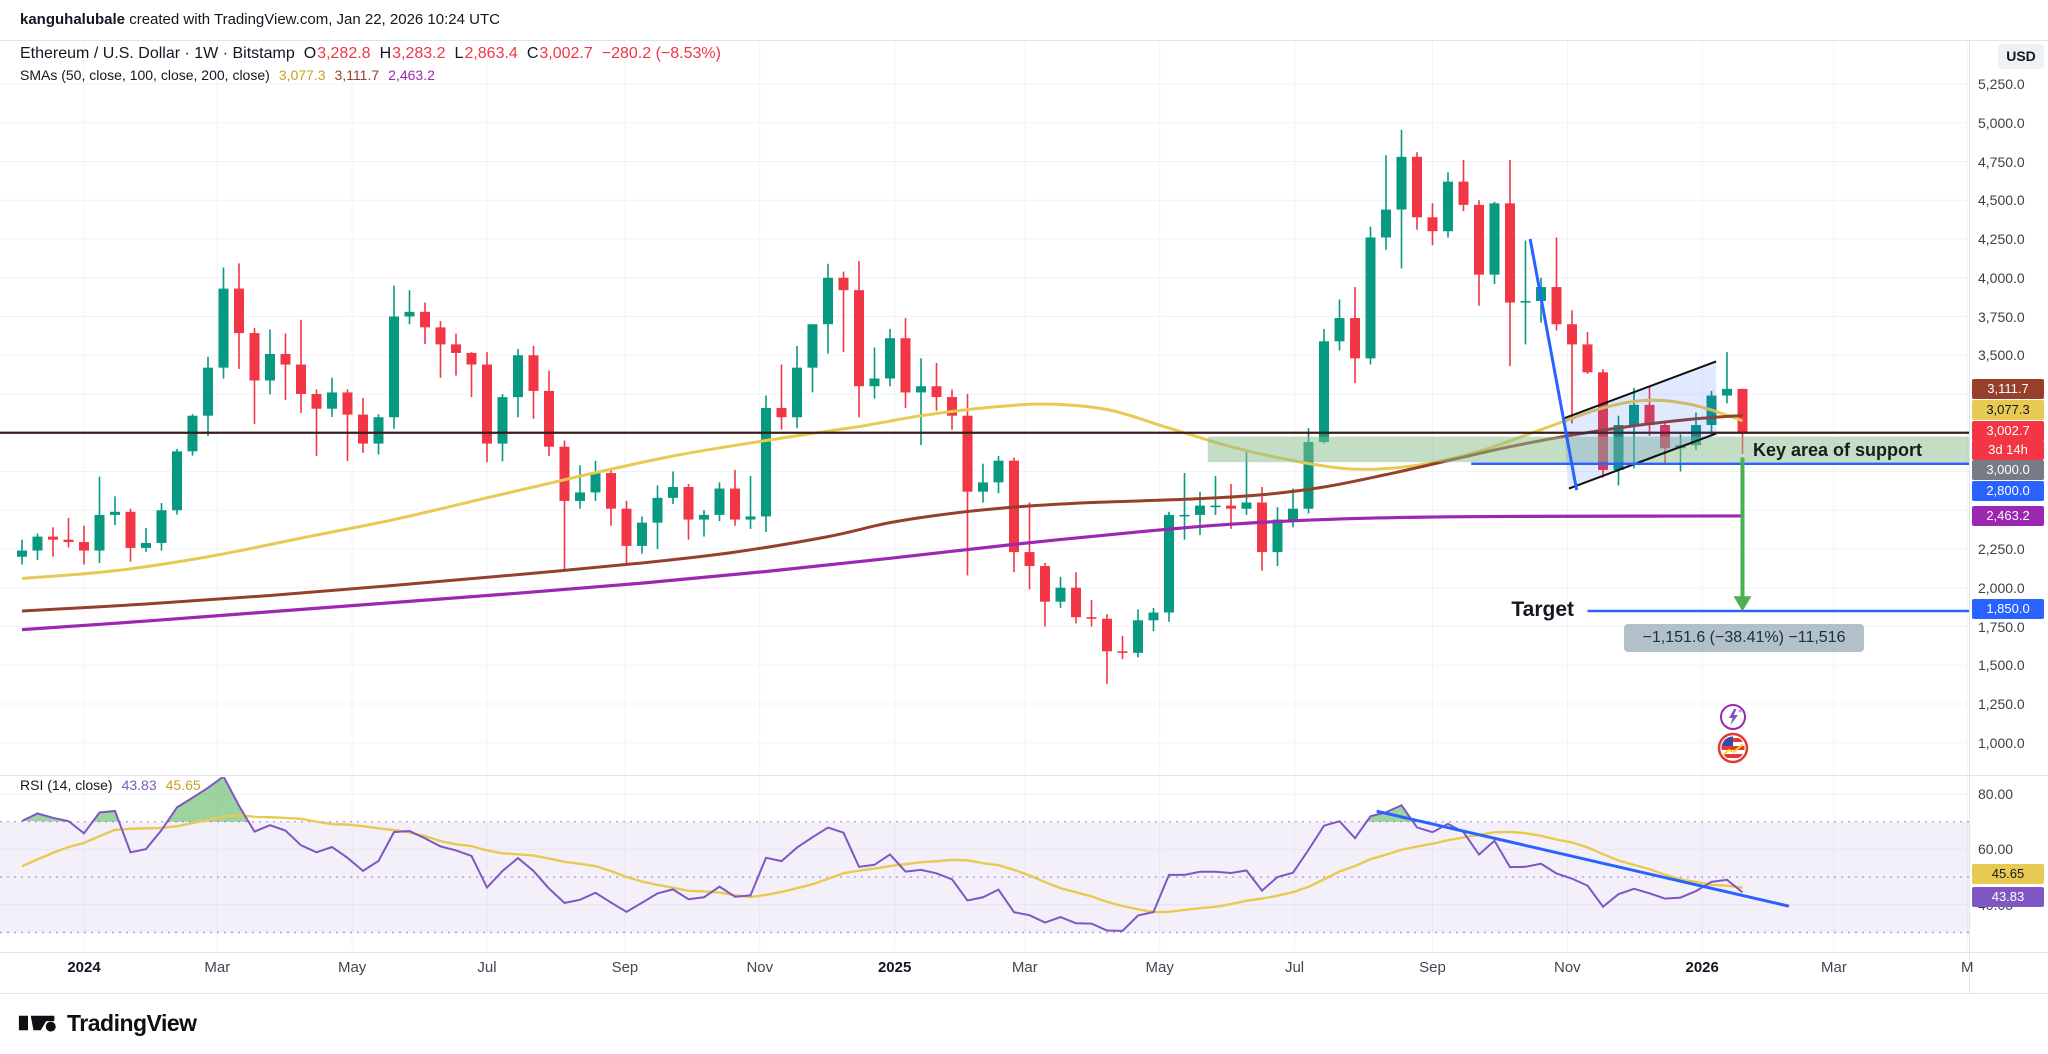 This screenshot has height=1054, width=2048. What do you see at coordinates (2001, 84) in the screenshot?
I see `price-axis-label: 5,250.0` at bounding box center [2001, 84].